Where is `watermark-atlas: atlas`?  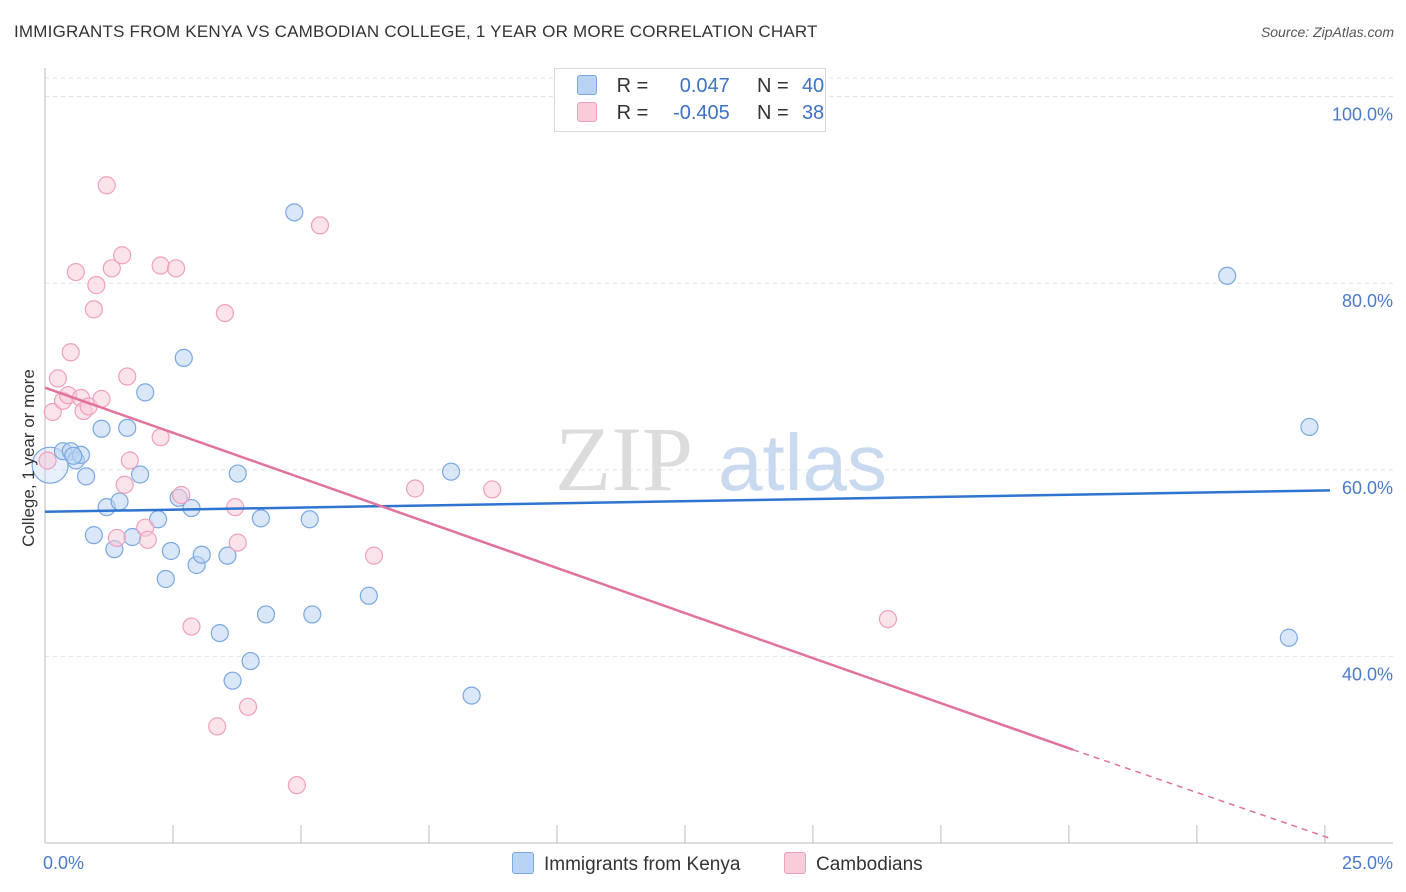
watermark-atlas: atlas is located at coordinates (802, 462).